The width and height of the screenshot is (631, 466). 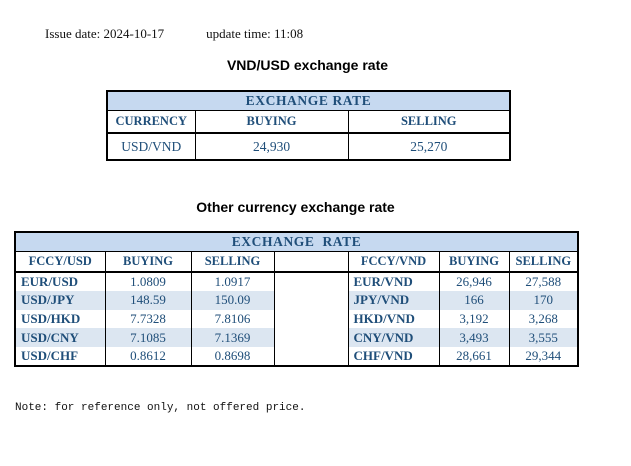 What do you see at coordinates (148, 300) in the screenshot?
I see `buying-rate-cell: 148.59` at bounding box center [148, 300].